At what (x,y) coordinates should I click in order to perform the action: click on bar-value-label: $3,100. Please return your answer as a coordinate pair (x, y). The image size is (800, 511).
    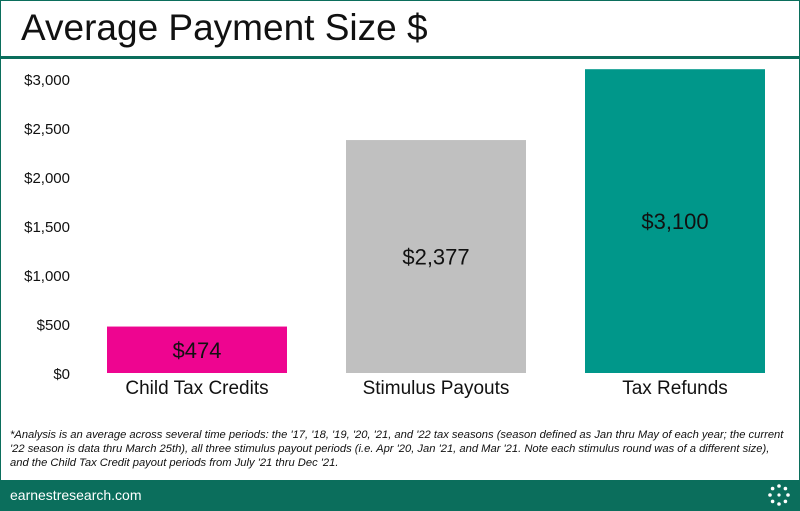
    Looking at the image, I should click on (674, 221).